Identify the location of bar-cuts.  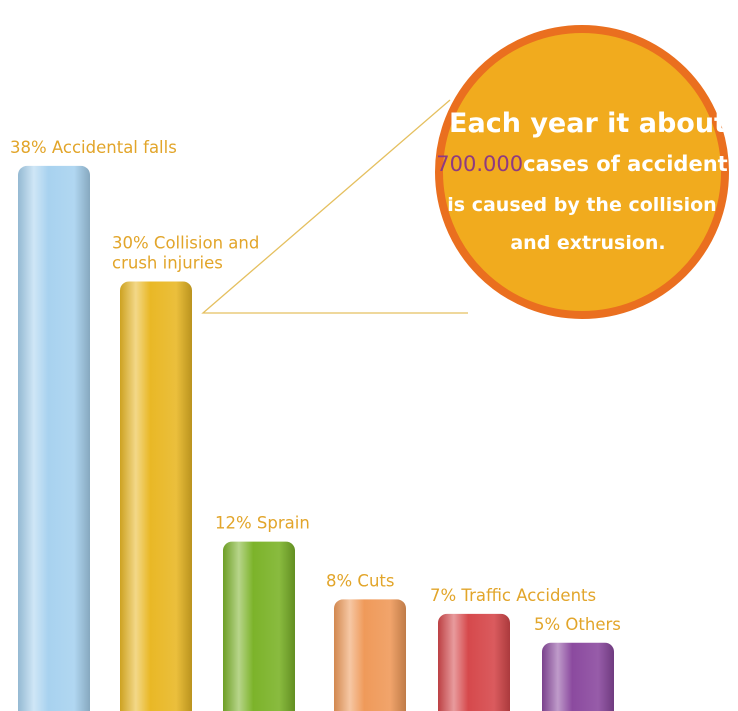
(370, 655).